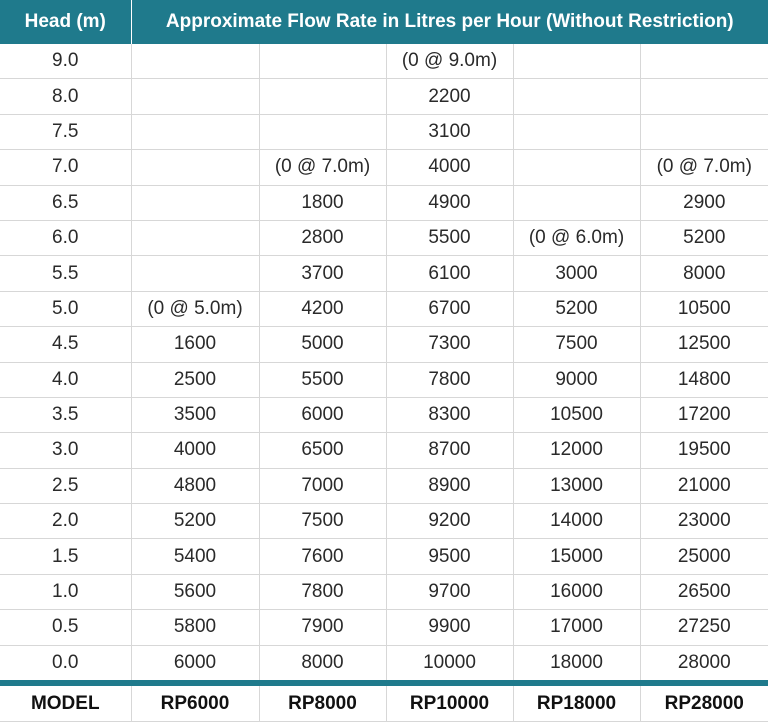 The image size is (769, 722). What do you see at coordinates (195, 627) in the screenshot?
I see `flow-rate-cell: 5800` at bounding box center [195, 627].